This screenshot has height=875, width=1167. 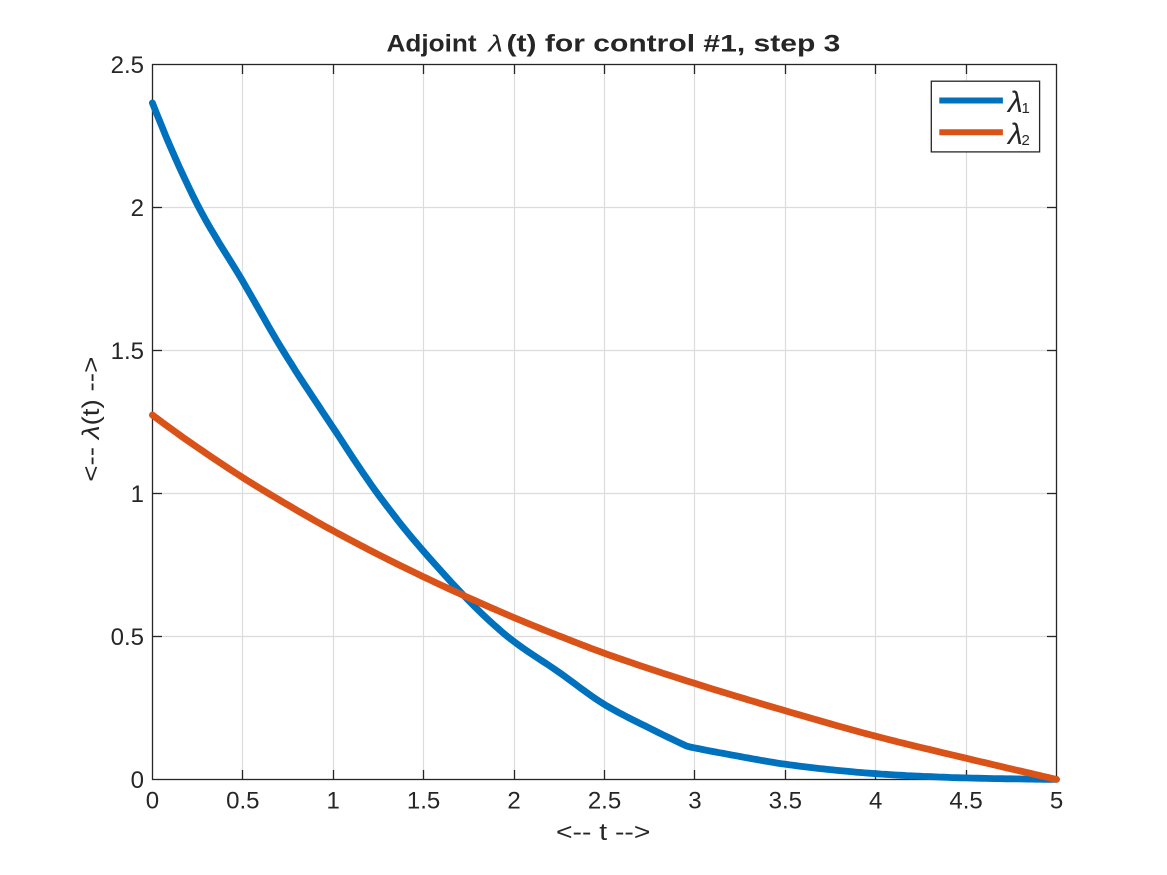 I want to click on svg-text: 3.5, so click(x=785, y=801).